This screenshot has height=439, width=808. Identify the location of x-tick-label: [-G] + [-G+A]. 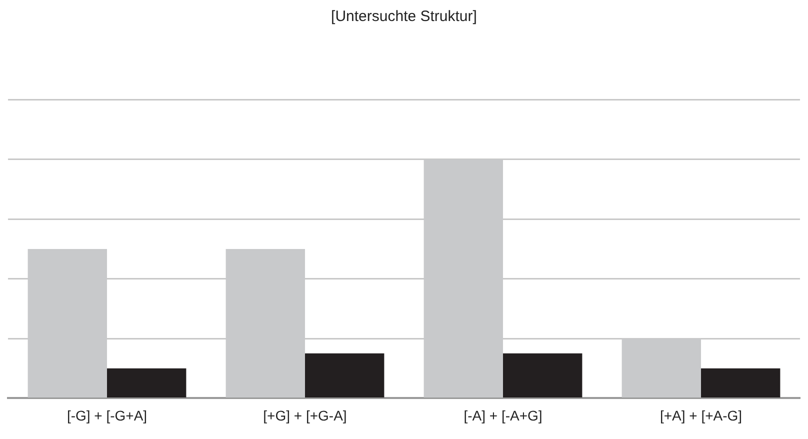
(107, 415).